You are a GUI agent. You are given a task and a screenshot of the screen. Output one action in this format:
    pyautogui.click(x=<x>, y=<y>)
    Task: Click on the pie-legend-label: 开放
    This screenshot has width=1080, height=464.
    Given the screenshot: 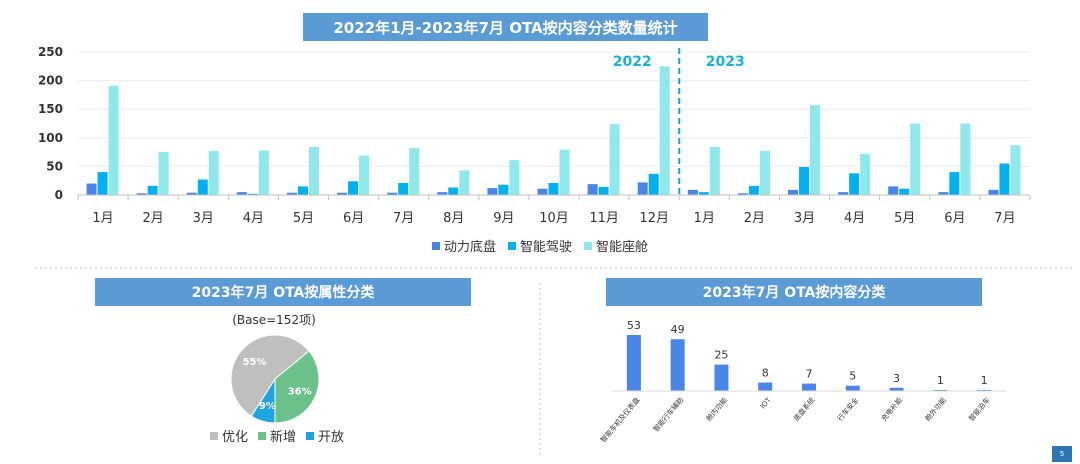 What is the action you would take?
    pyautogui.click(x=331, y=437)
    